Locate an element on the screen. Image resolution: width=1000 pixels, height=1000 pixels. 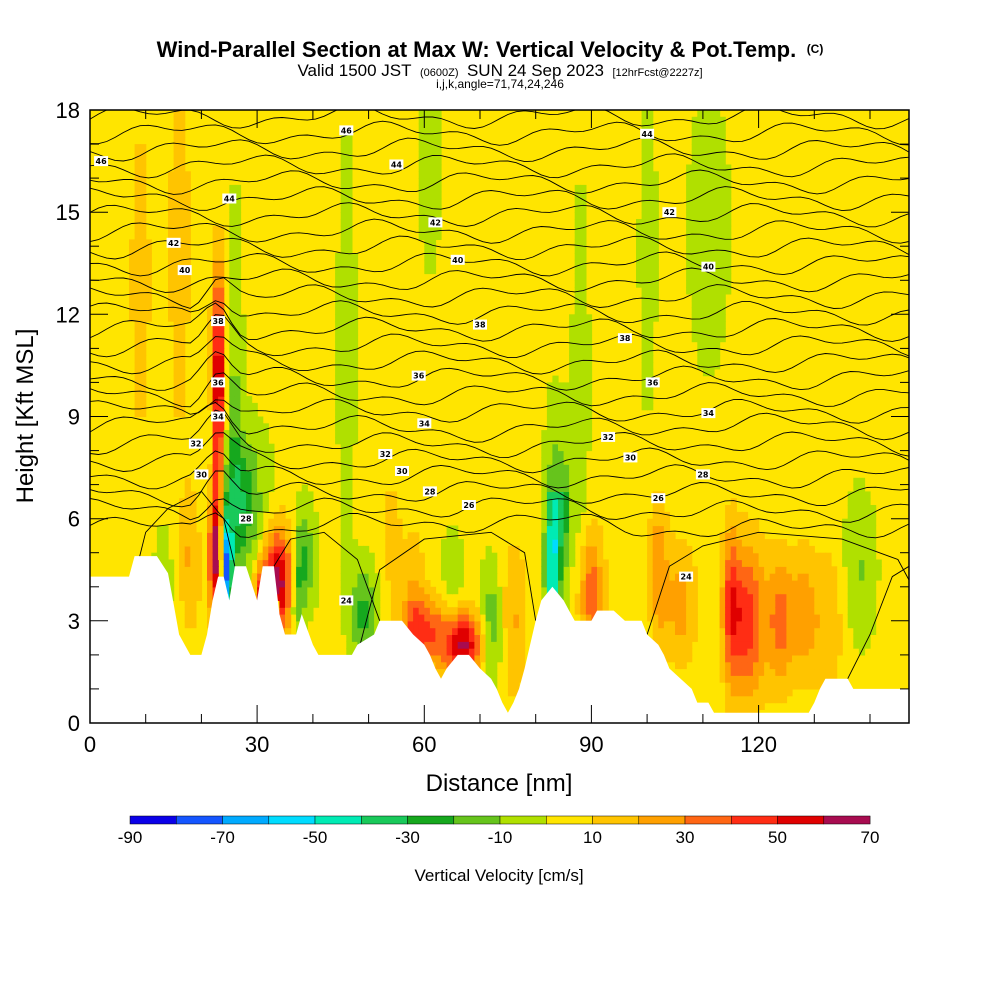
colorbar-tick-label: -50 is located at coordinates (315, 837).